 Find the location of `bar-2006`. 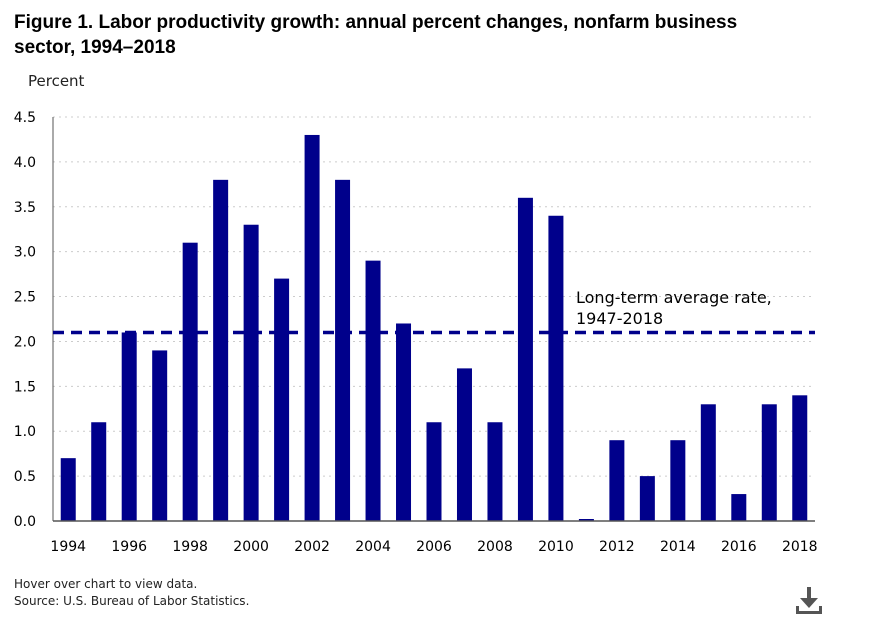

bar-2006 is located at coordinates (434, 471).